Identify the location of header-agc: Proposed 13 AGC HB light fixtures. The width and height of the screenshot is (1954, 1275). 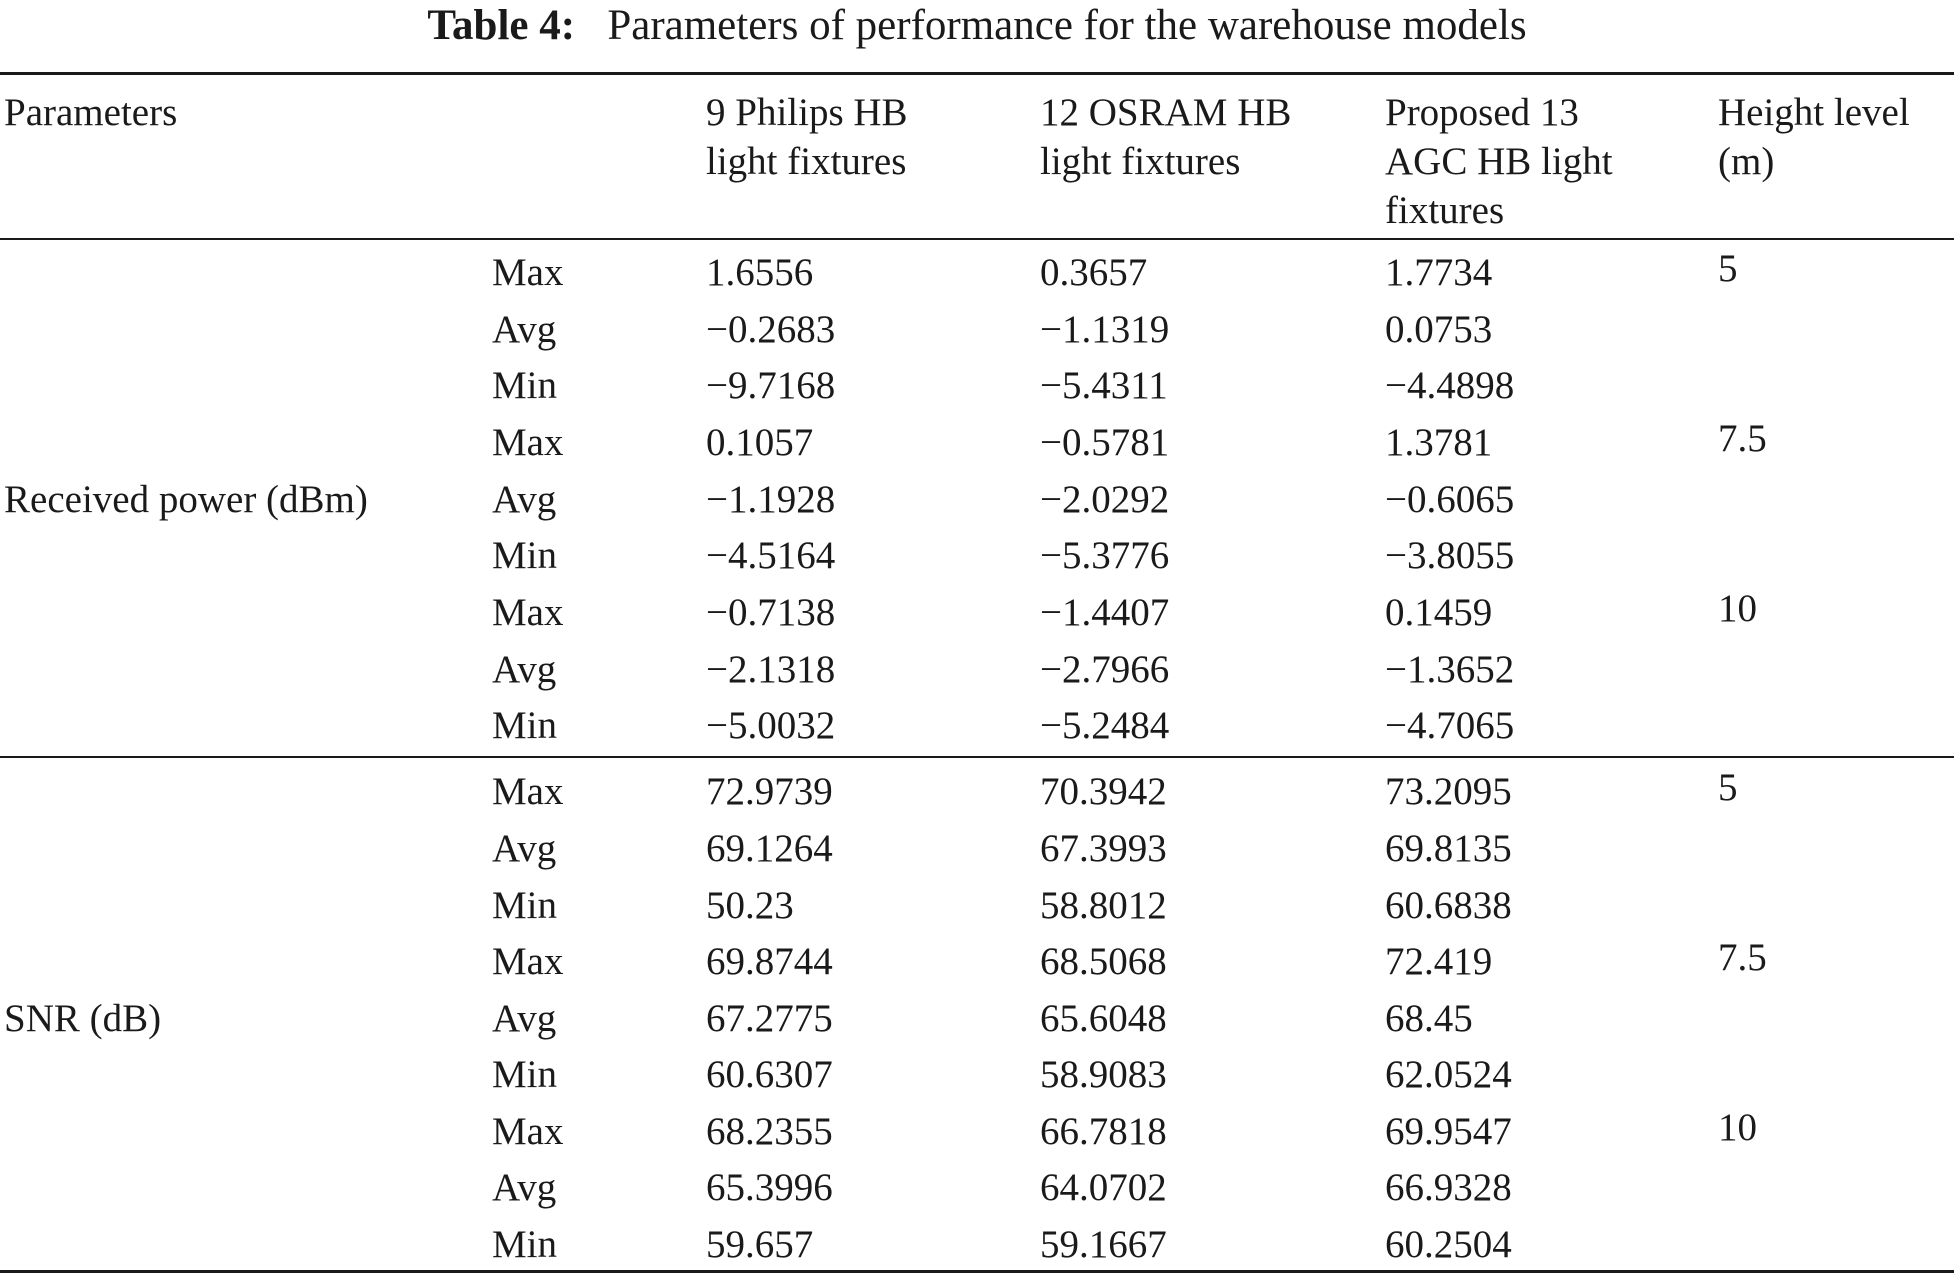
(1499, 161).